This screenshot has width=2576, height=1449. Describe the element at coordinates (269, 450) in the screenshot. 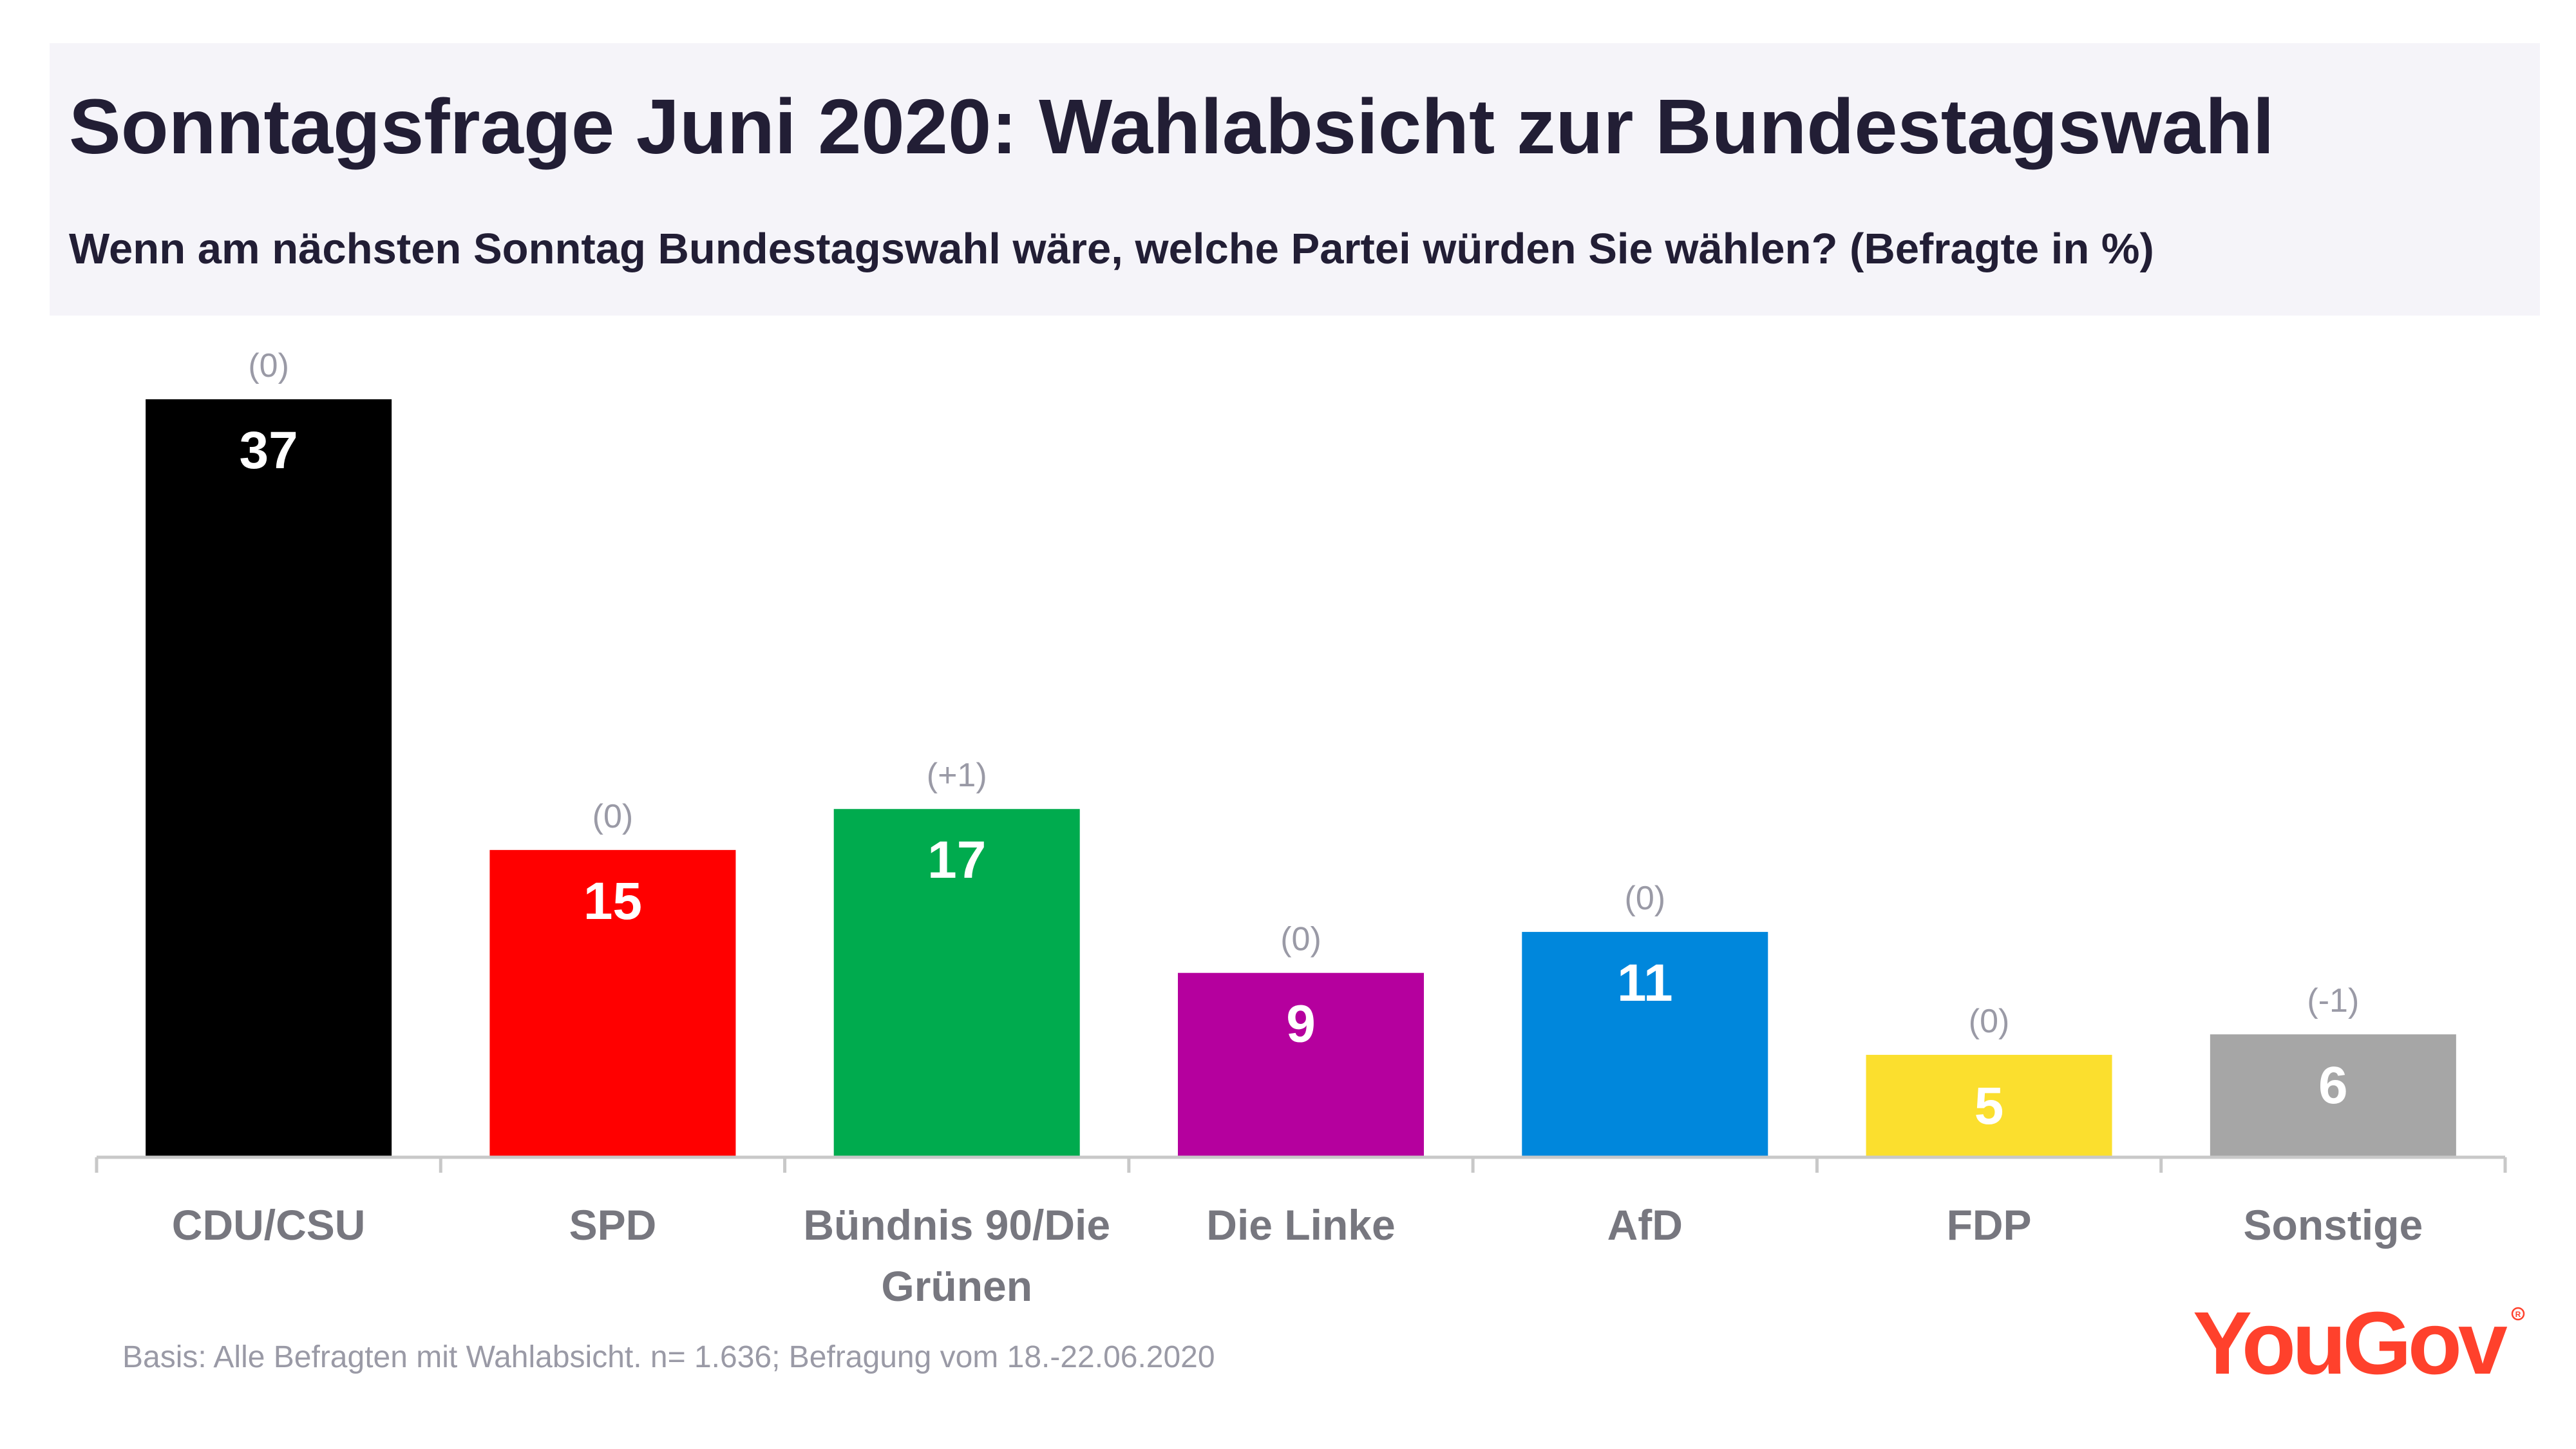

I see `bar-value-label: 37` at that location.